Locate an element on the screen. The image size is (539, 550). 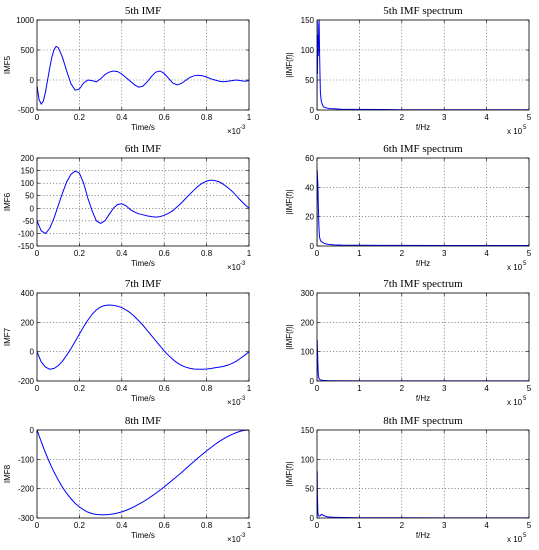
y-tick-label: -50 is located at coordinates (28, 221).